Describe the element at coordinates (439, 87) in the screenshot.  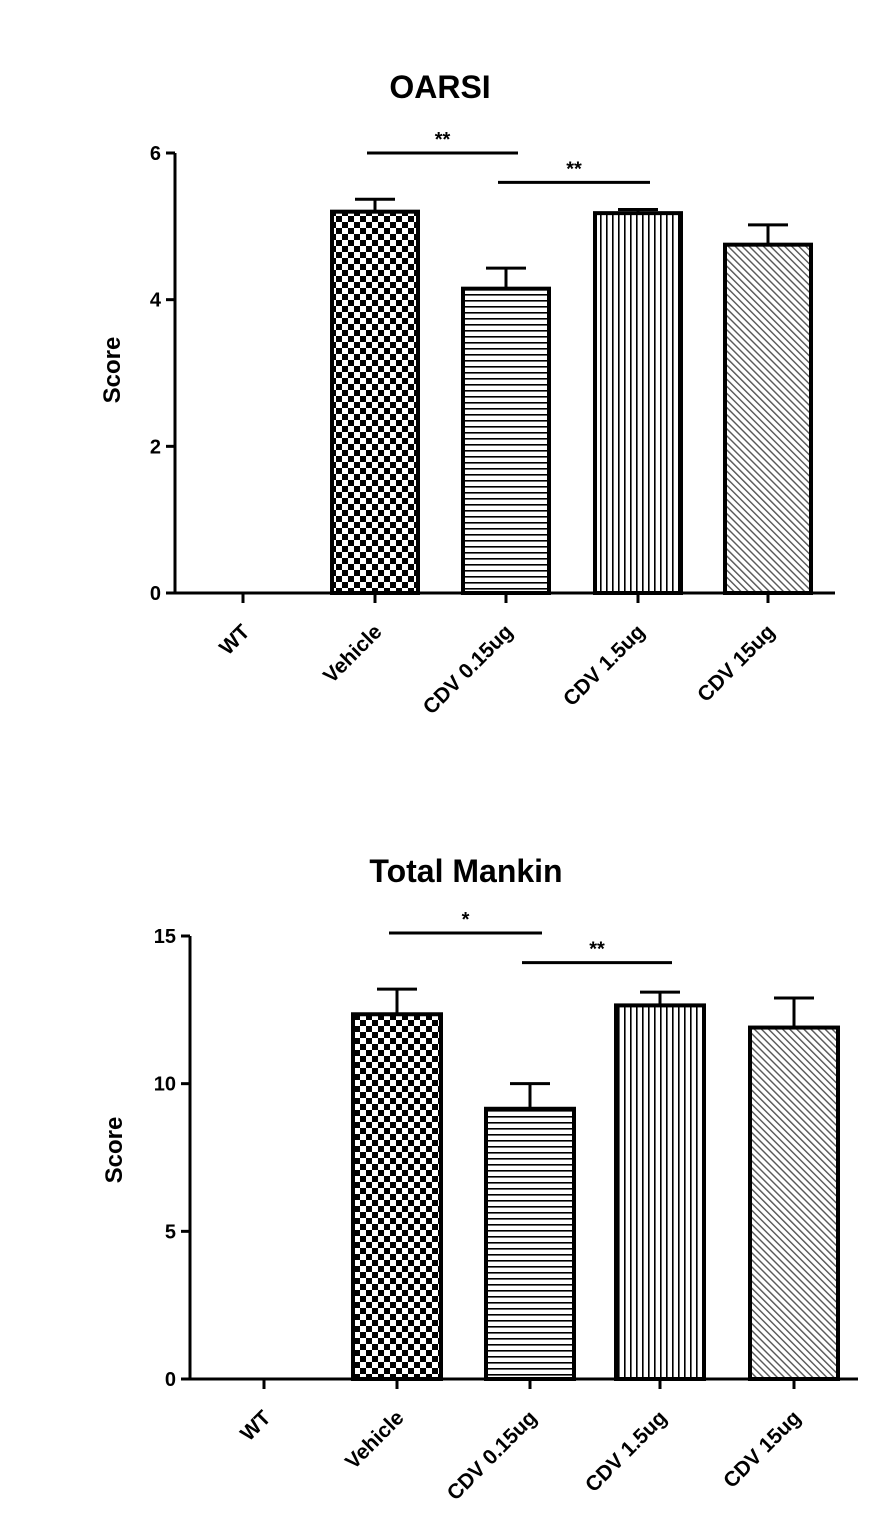
I see `chart-title: OARSI` at that location.